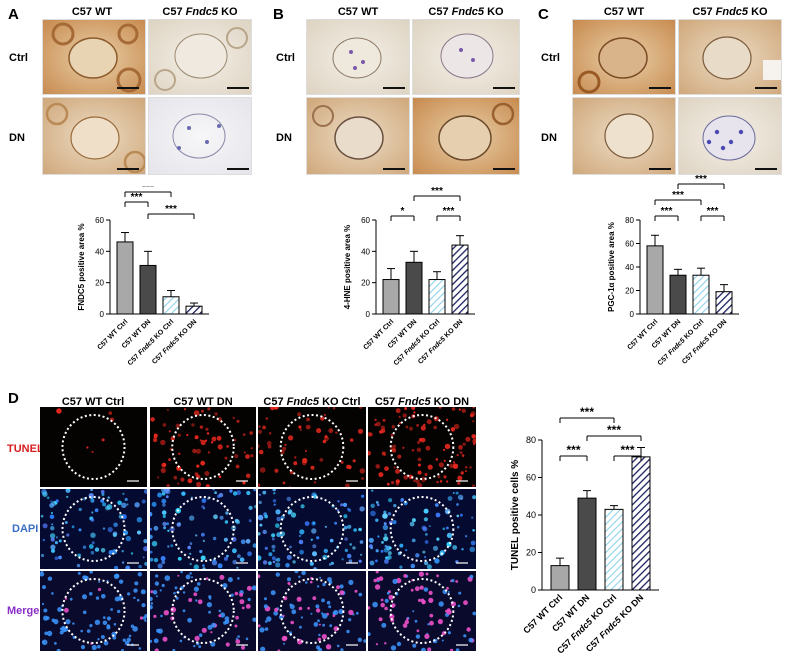 Image resolution: width=788 pixels, height=659 pixels. What do you see at coordinates (93, 447) in the screenshot?
I see `panel-d-image-tunel-wt-ctrl` at bounding box center [93, 447].